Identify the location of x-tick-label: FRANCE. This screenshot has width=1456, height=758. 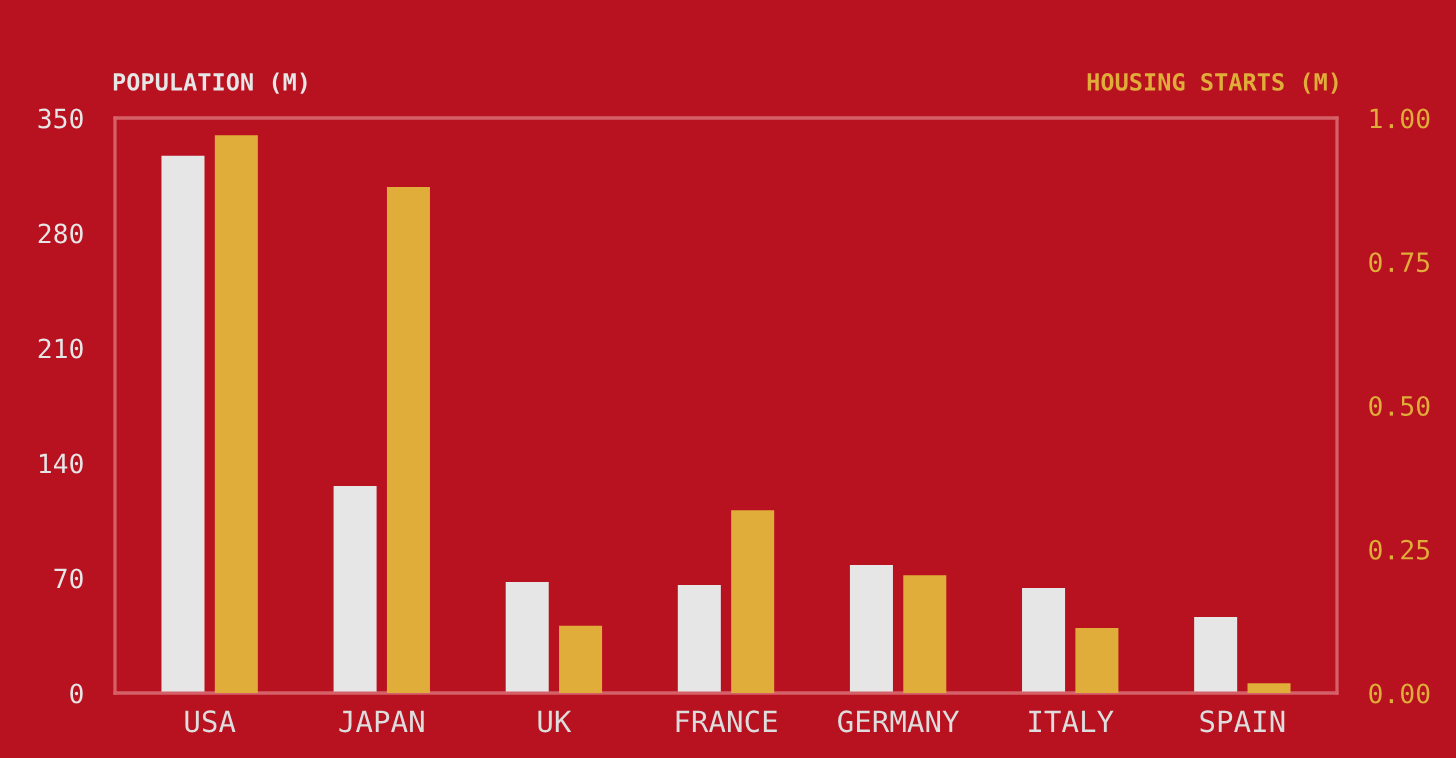
(726, 721).